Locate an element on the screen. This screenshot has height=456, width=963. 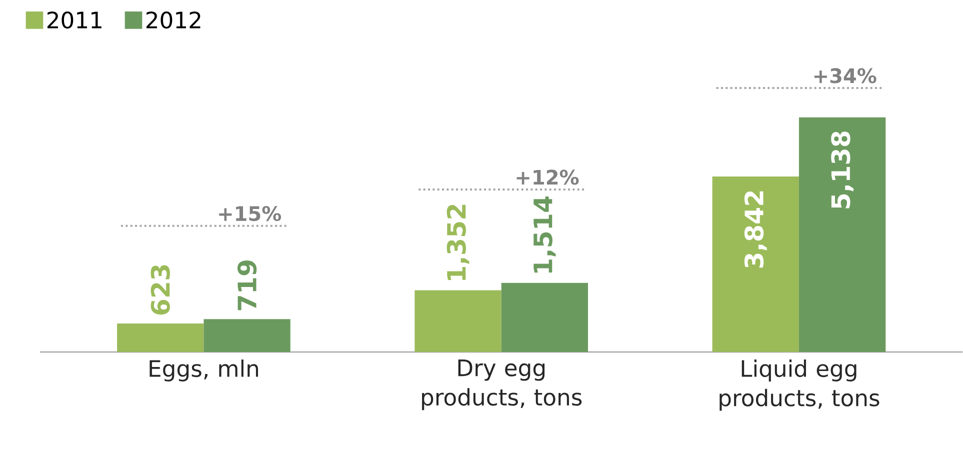
data-label: 623 is located at coordinates (160, 290).